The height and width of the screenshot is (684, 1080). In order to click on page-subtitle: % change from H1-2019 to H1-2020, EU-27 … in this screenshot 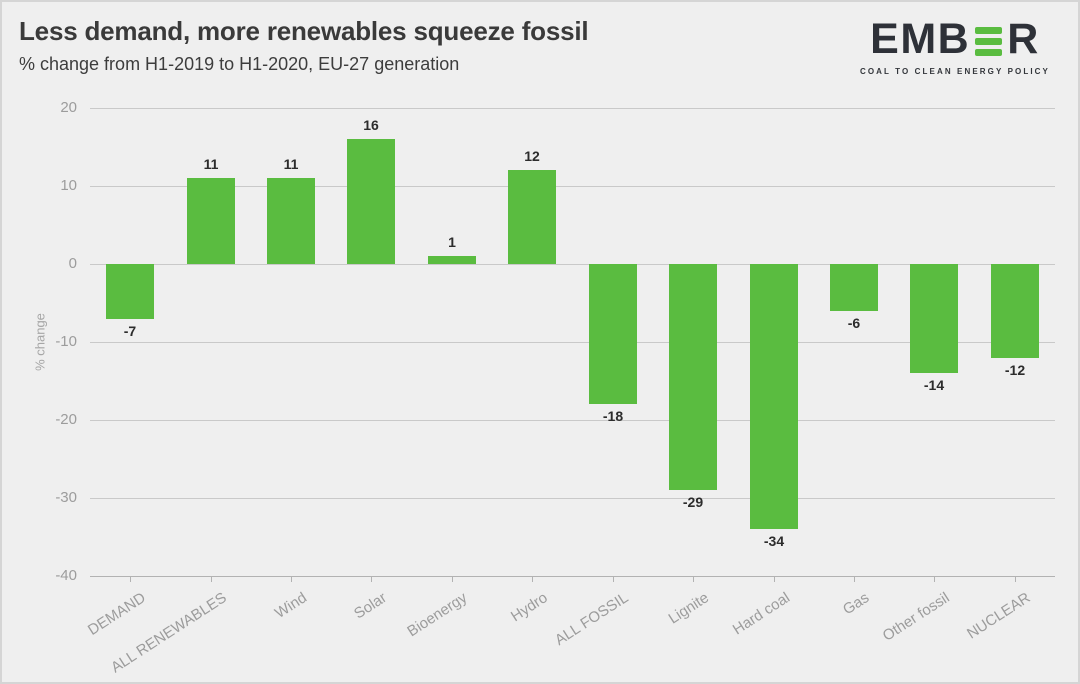, I will do `click(239, 64)`.